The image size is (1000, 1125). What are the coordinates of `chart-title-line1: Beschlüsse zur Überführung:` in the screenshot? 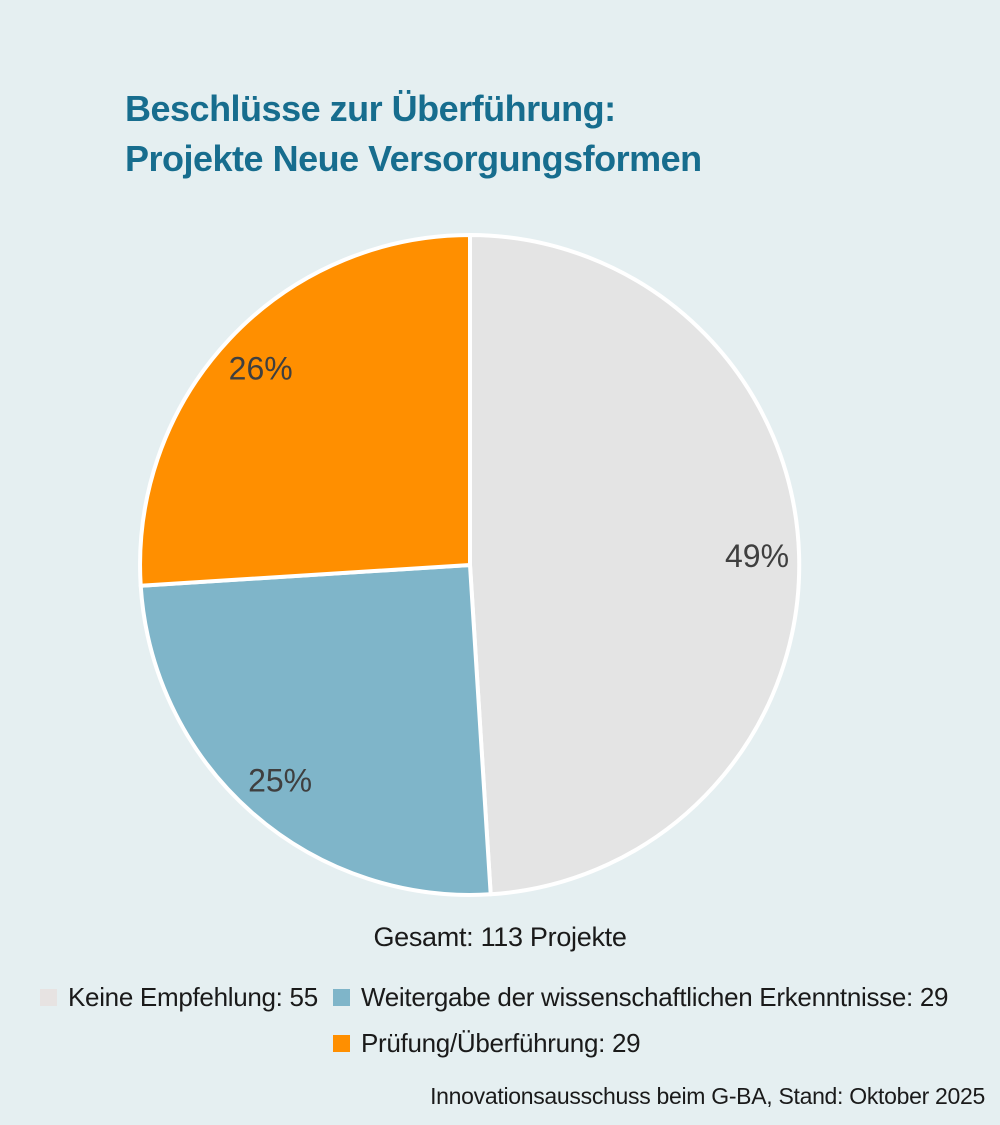 It's located at (370, 108).